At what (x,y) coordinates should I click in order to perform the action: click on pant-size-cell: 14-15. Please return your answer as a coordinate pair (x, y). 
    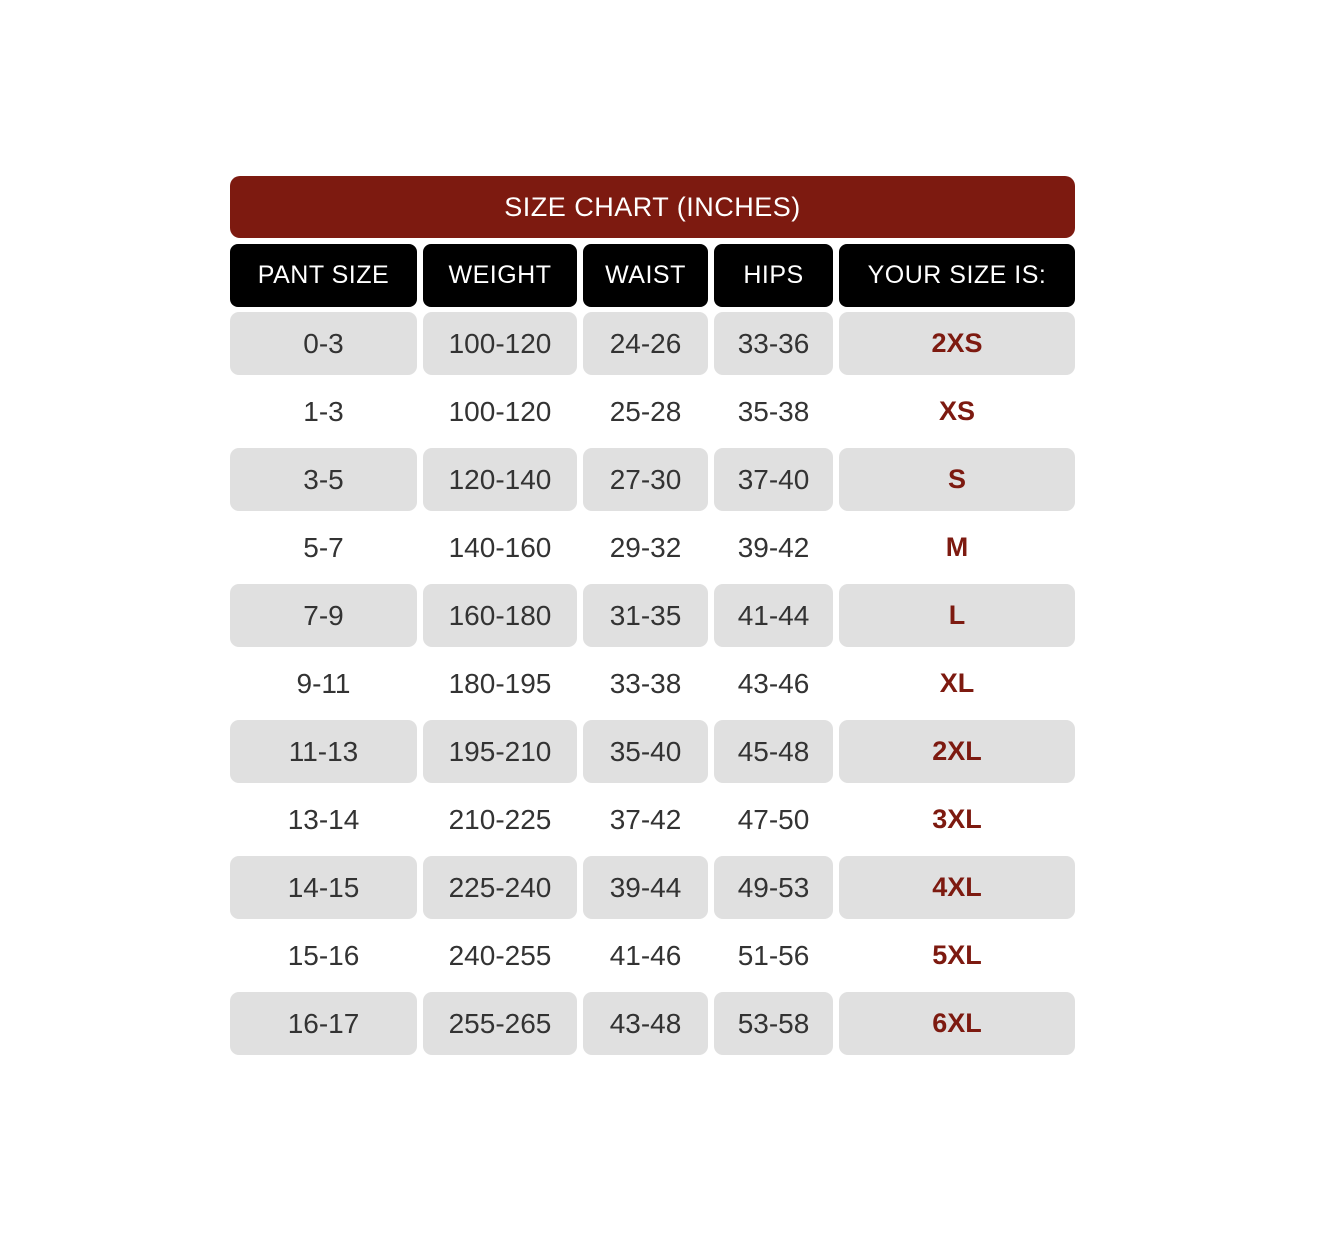
    Looking at the image, I should click on (323, 887).